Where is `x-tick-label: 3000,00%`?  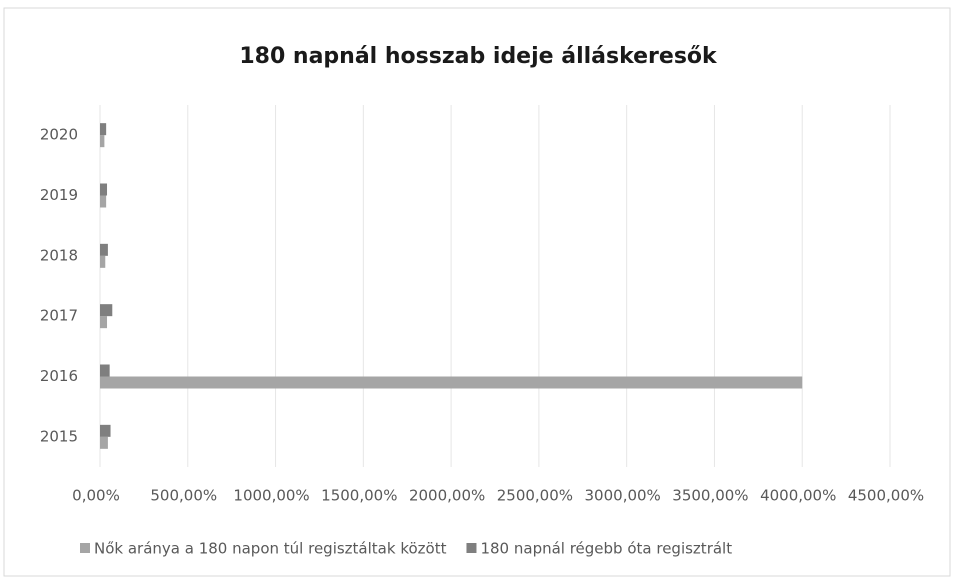
x-tick-label: 3000,00% is located at coordinates (623, 496).